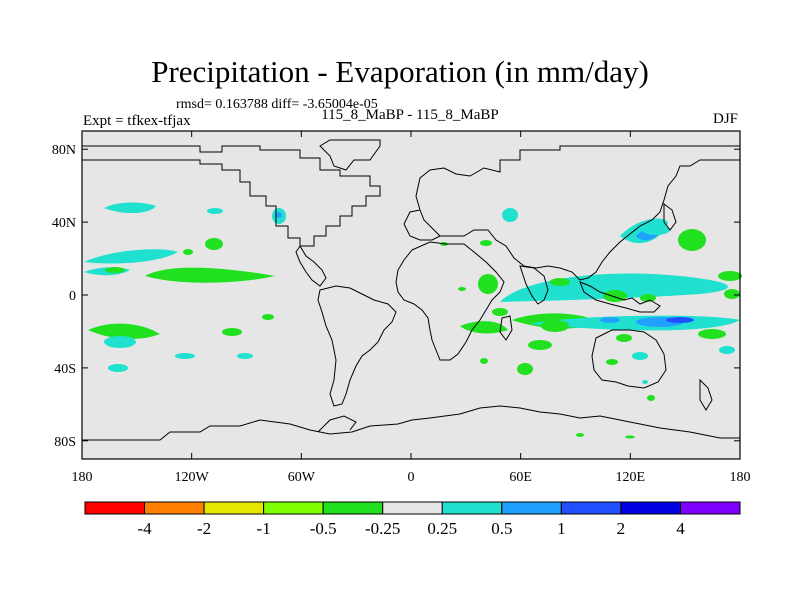 The width and height of the screenshot is (800, 600). Describe the element at coordinates (411, 423) in the screenshot. I see `antarctica-outline` at that location.